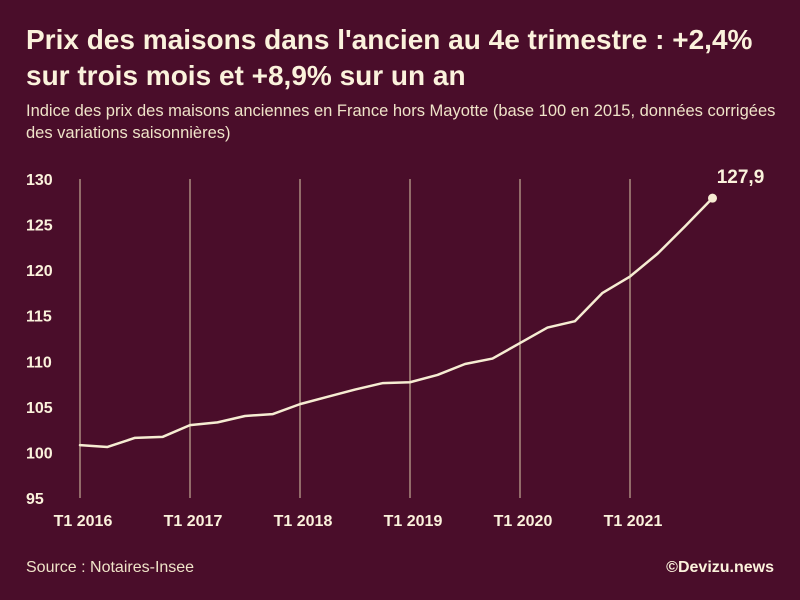 The image size is (800, 600). What do you see at coordinates (39, 180) in the screenshot?
I see `y-tick-label: 130` at bounding box center [39, 180].